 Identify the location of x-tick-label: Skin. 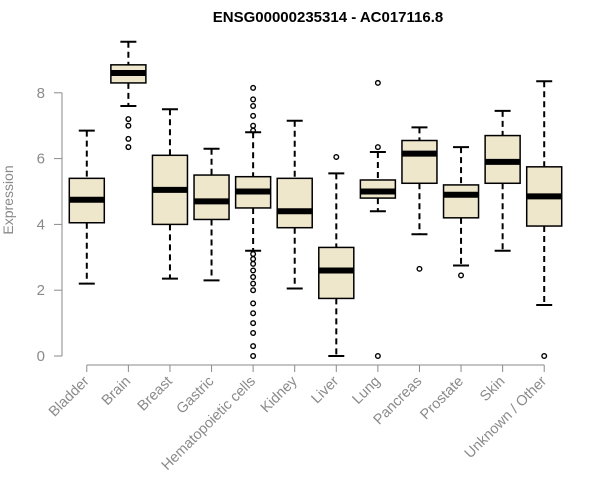
(492, 389).